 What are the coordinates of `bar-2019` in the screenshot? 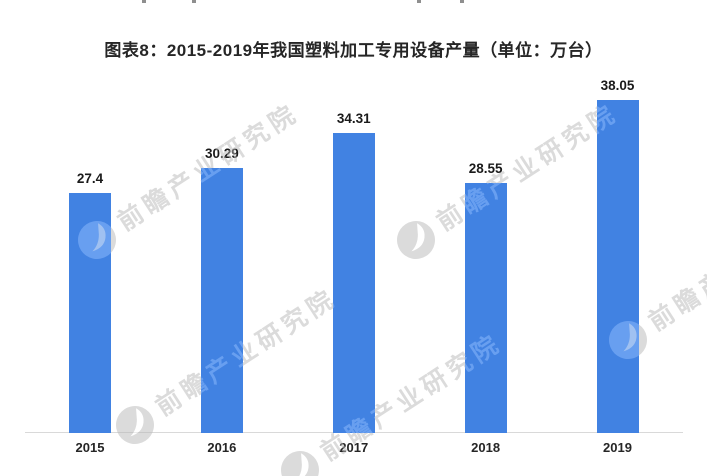 It's located at (617, 266).